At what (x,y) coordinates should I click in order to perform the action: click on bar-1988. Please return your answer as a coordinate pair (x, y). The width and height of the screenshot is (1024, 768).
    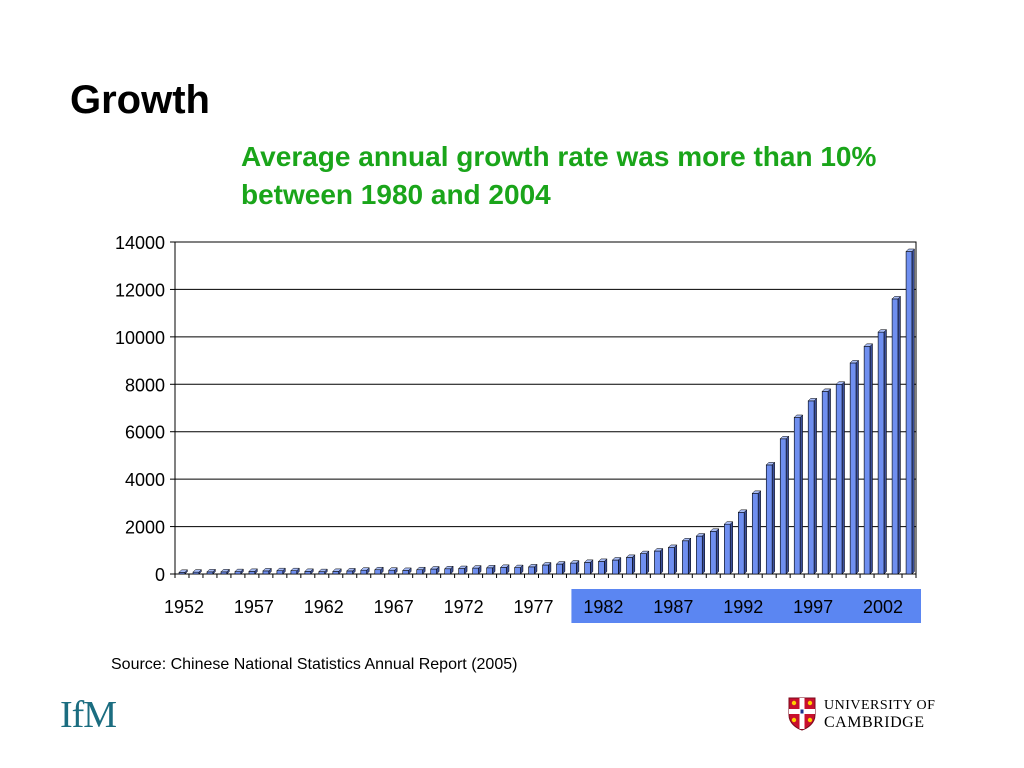
    Looking at the image, I should click on (686, 556).